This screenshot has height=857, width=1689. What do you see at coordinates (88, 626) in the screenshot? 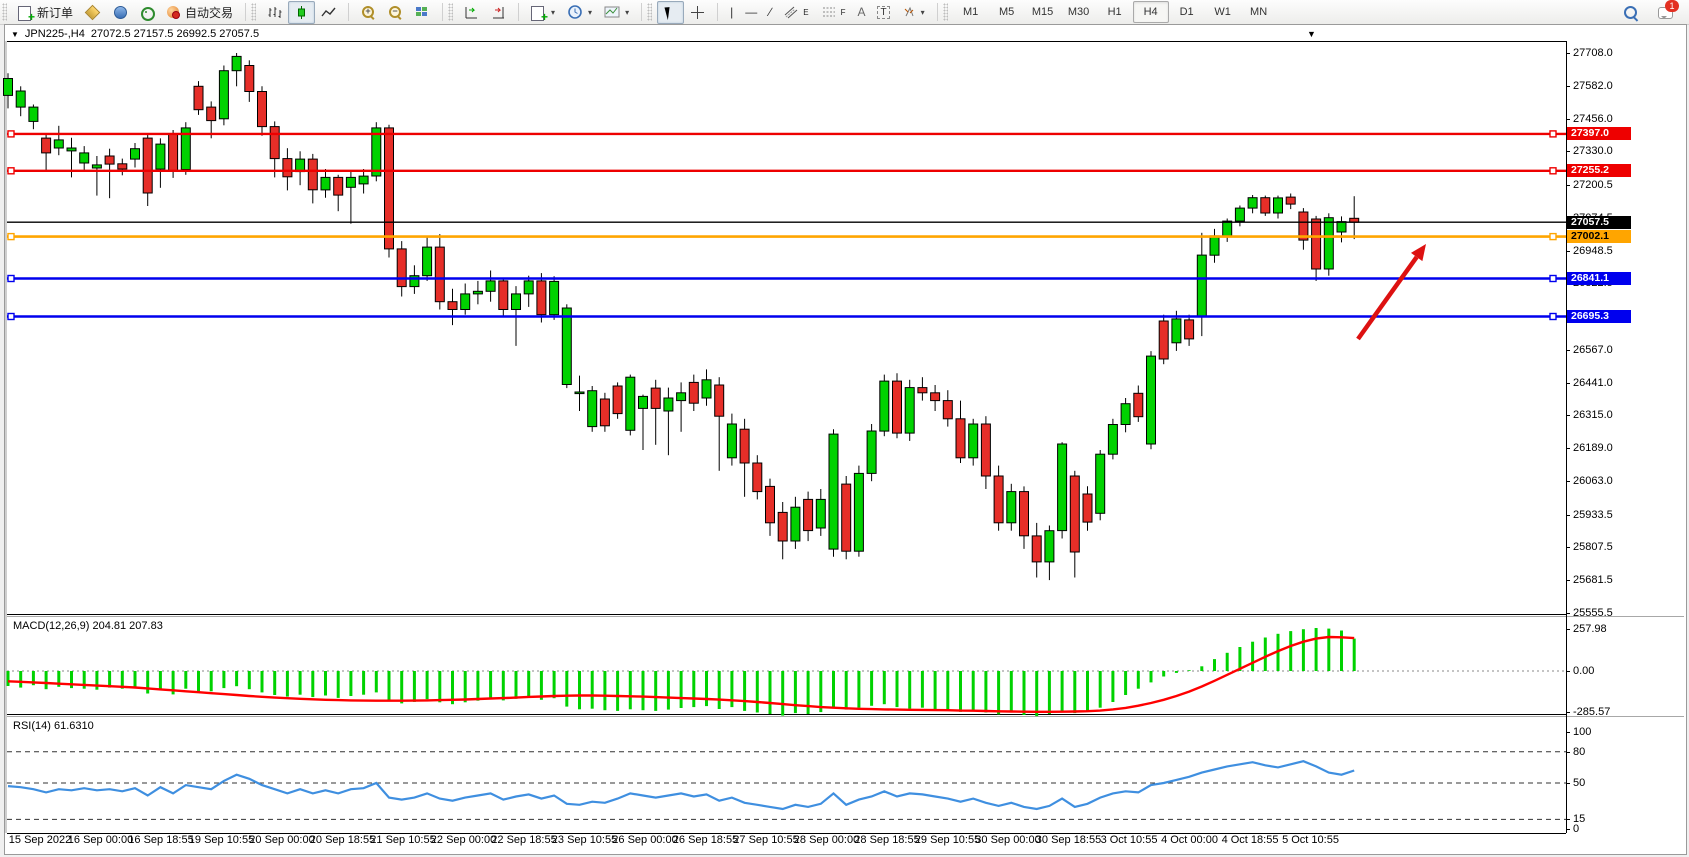
I see `macd-indicator-label: MACD(12,26,9) 204.81 207.83` at bounding box center [88, 626].